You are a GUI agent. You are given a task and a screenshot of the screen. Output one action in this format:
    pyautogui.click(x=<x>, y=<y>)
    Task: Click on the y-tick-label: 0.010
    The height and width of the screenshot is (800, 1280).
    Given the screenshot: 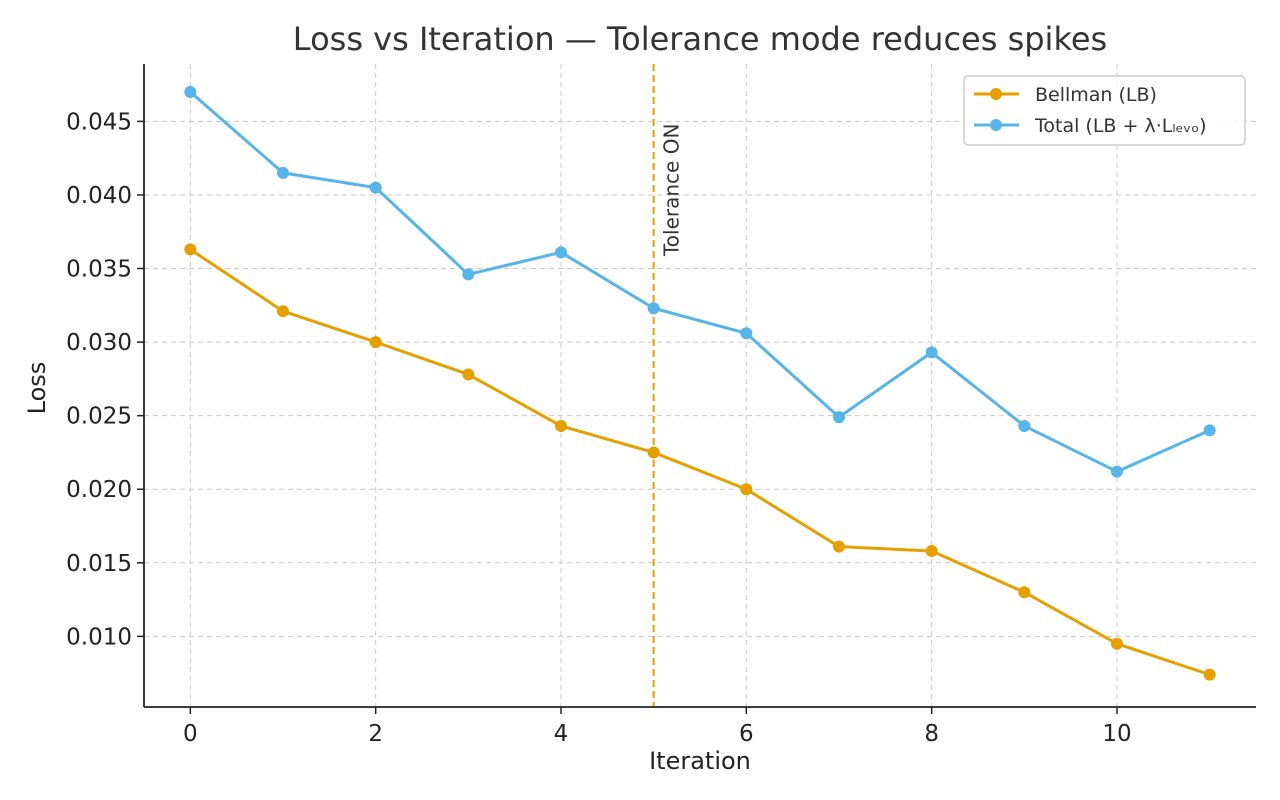 What is the action you would take?
    pyautogui.click(x=99, y=637)
    